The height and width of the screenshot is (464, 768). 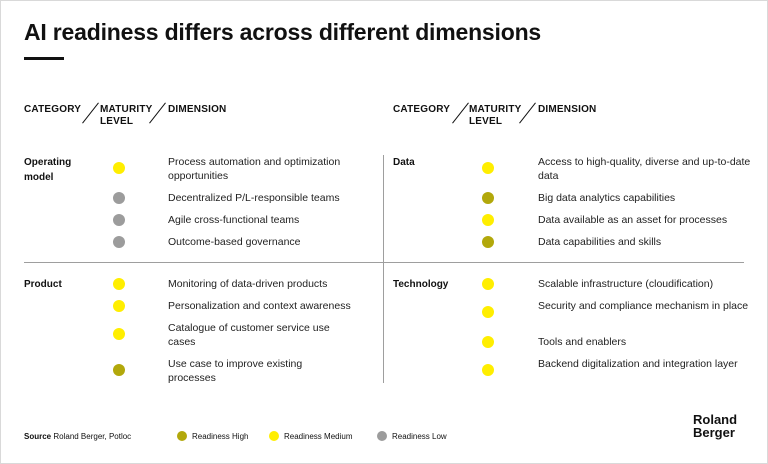 I want to click on dimension-label: Outcome-based governance, so click(x=234, y=242).